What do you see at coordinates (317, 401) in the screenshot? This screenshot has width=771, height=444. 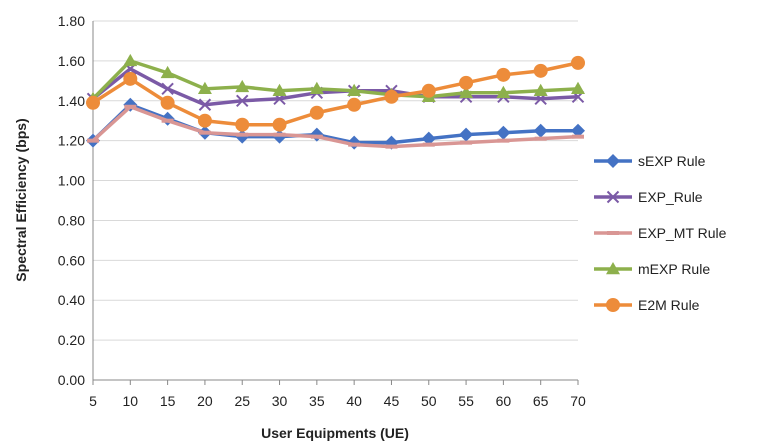 I see `x-tick-label: 35` at bounding box center [317, 401].